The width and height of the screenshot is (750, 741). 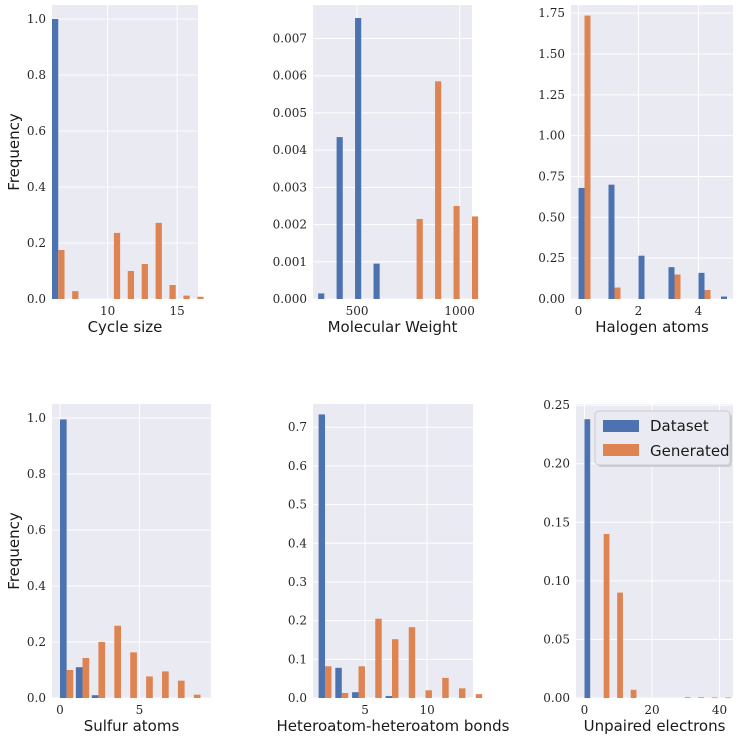 What do you see at coordinates (14, 152) in the screenshot?
I see `y-axis-label: Frequency` at bounding box center [14, 152].